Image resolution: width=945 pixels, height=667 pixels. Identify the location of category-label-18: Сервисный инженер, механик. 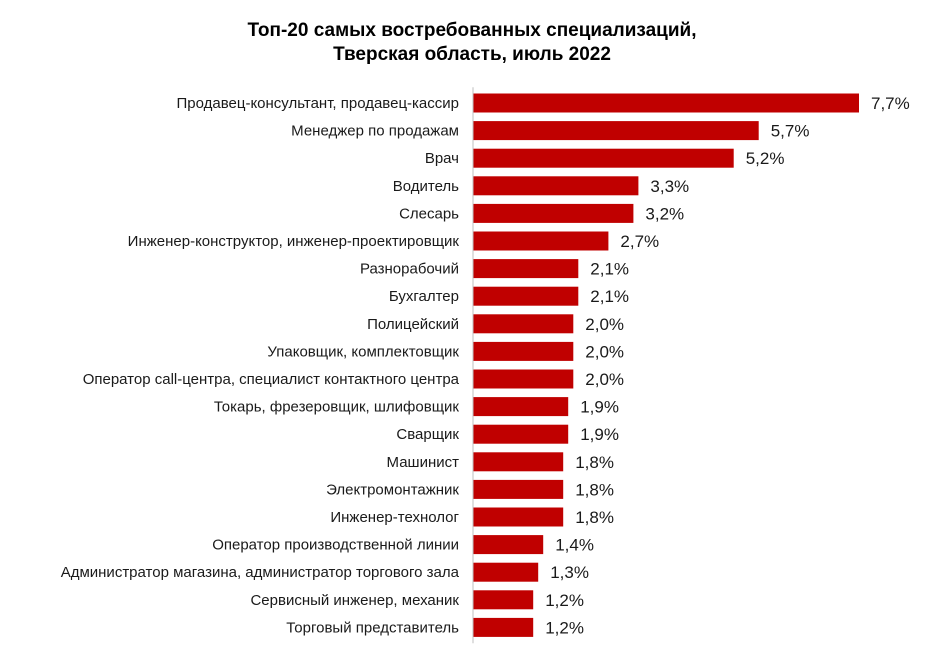
(354, 600).